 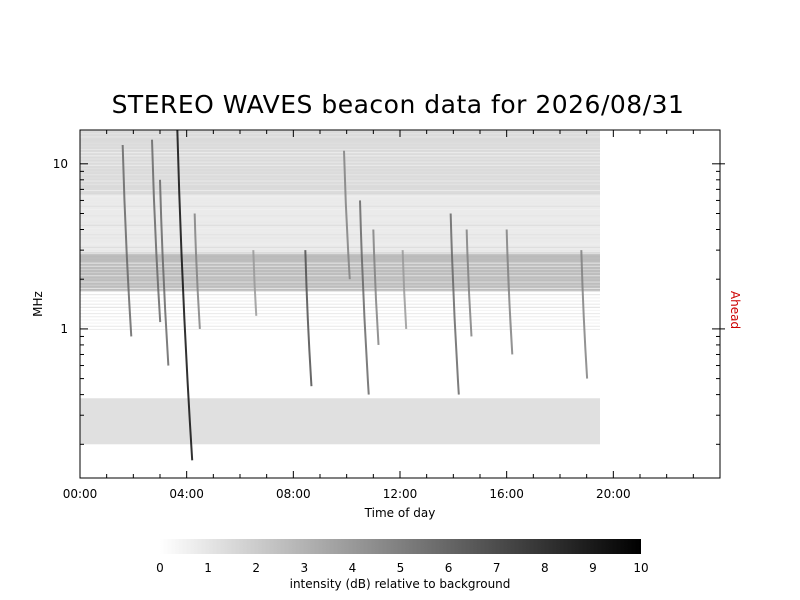 What do you see at coordinates (449, 568) in the screenshot?
I see `colorbar-tick-label: 6` at bounding box center [449, 568].